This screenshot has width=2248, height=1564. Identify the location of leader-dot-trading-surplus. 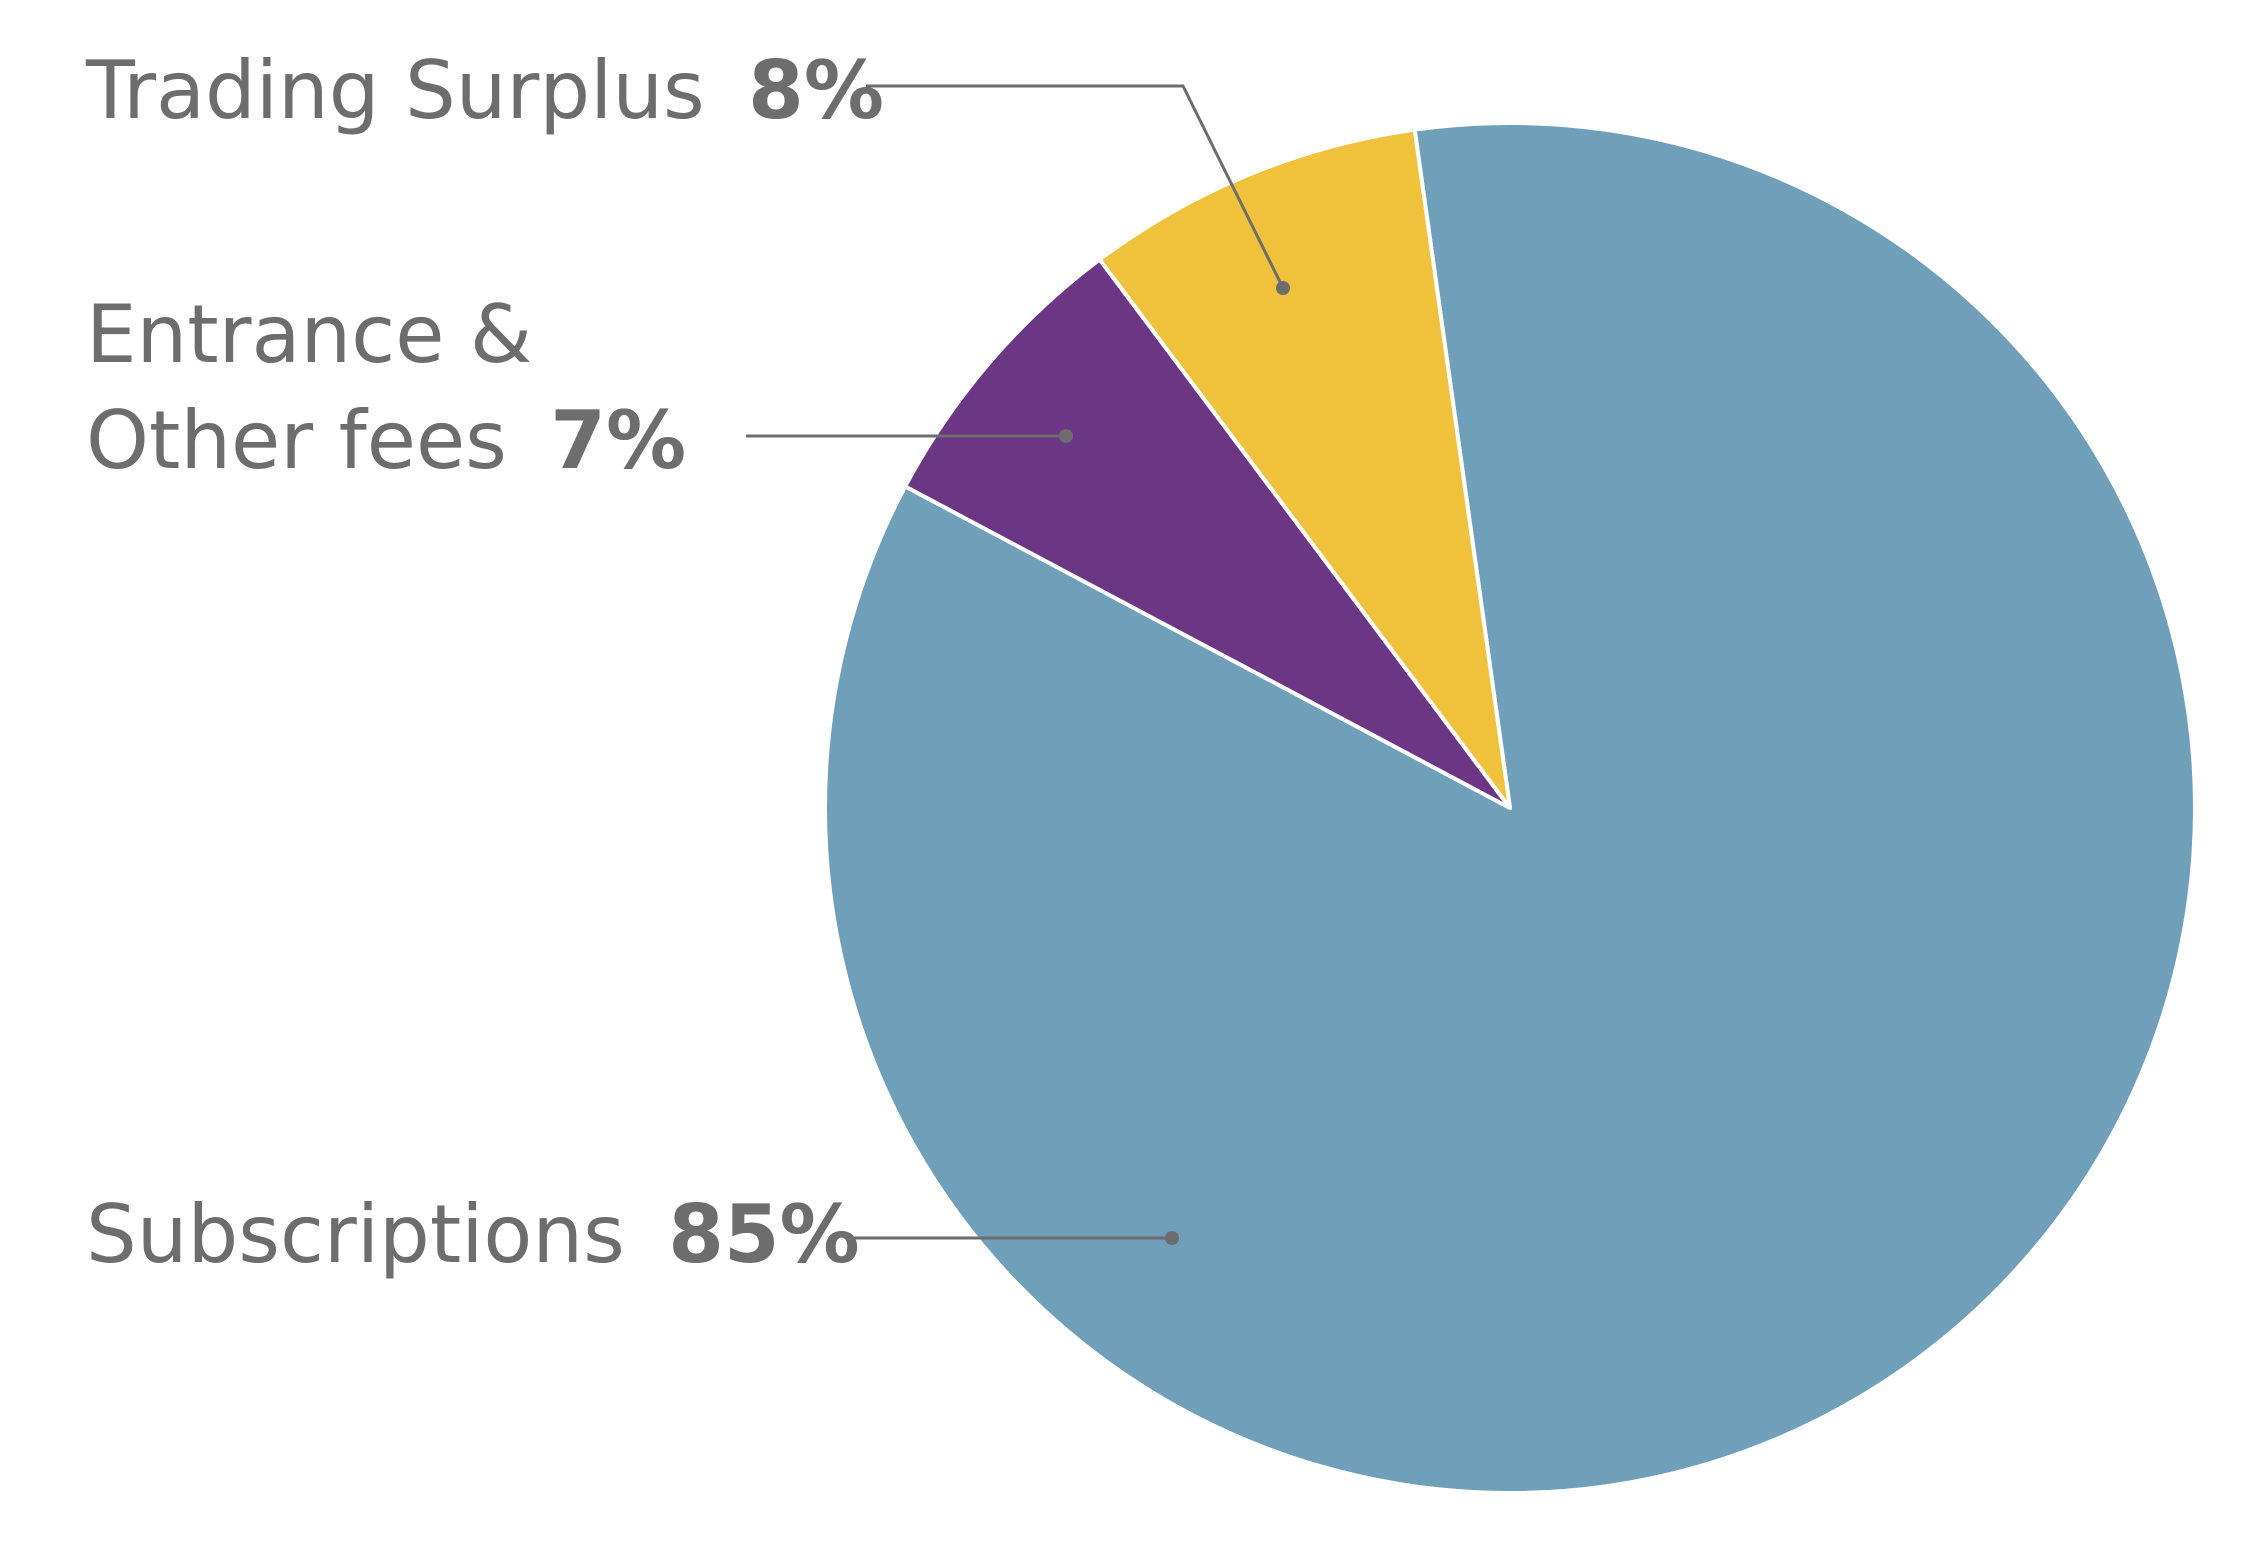
(1283, 288).